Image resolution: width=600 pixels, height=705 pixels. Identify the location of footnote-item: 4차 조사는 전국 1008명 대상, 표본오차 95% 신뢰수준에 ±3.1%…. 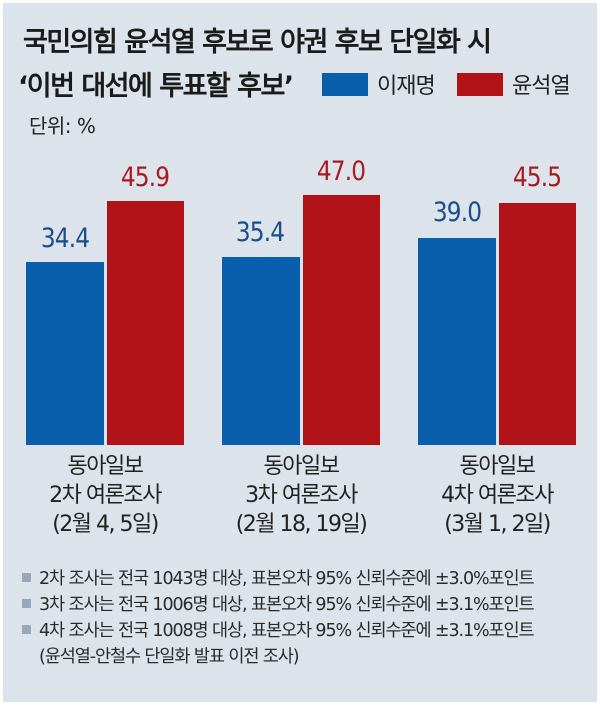
(278, 629).